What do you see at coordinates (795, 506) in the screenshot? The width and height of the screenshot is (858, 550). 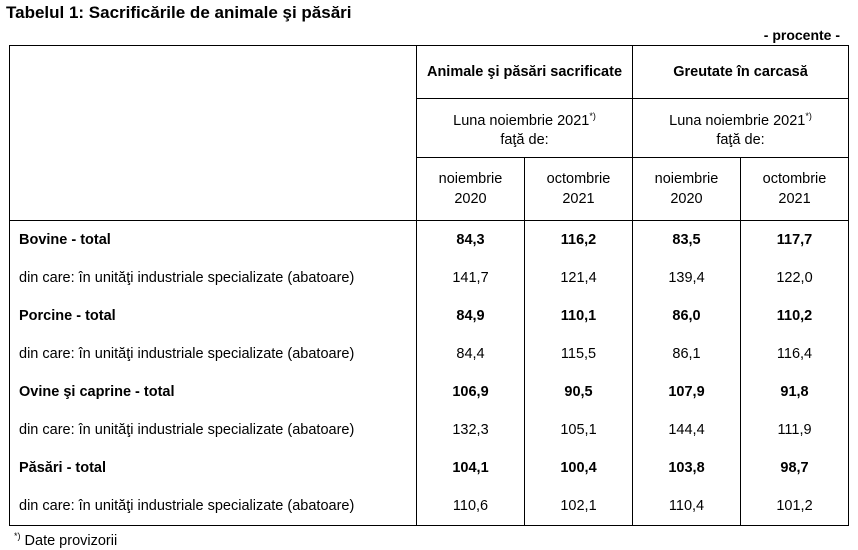 I see `row-value: 101,2` at bounding box center [795, 506].